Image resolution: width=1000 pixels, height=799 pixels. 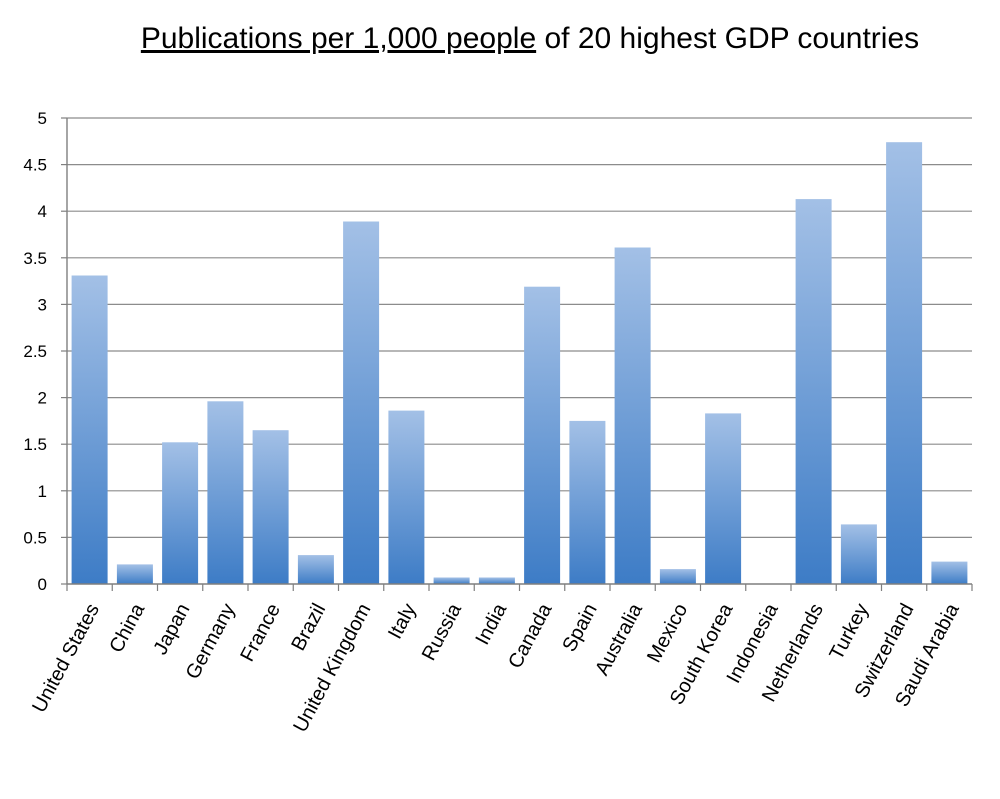 I want to click on bar-mexico, so click(x=677, y=576).